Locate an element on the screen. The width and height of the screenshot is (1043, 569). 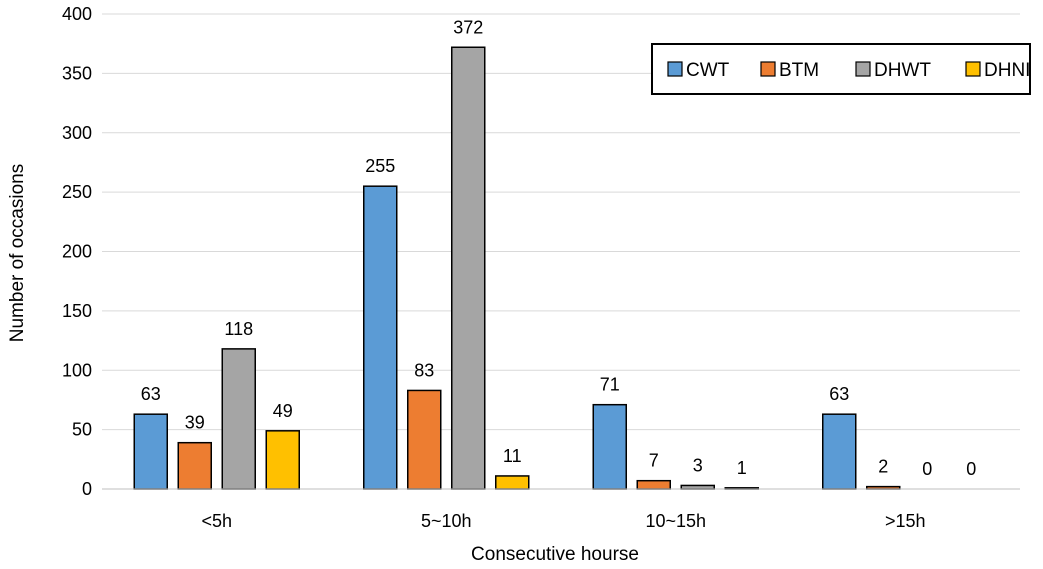
x-axis-ticks: <5h 5~10h 10~15h >15h is located at coordinates (563, 521).